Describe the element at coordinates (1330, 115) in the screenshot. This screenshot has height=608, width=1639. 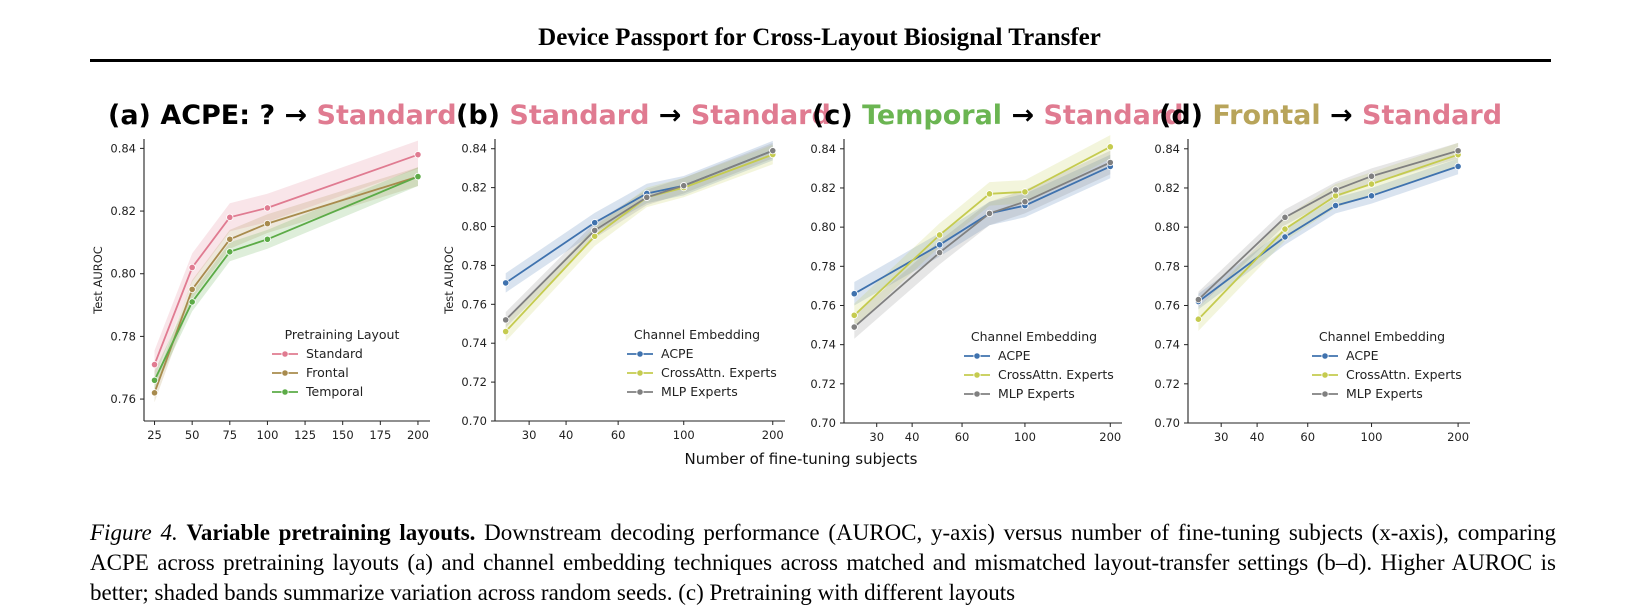
I see `panel-title: (d) Frontal → Standard` at that location.